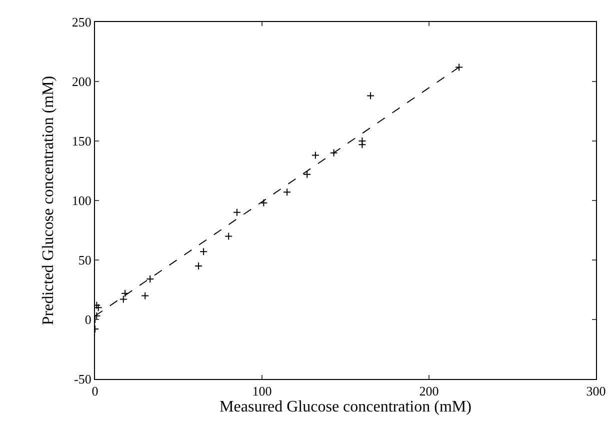 The image size is (611, 431). Describe the element at coordinates (82, 22) in the screenshot. I see `y-tick-label: 250` at that location.